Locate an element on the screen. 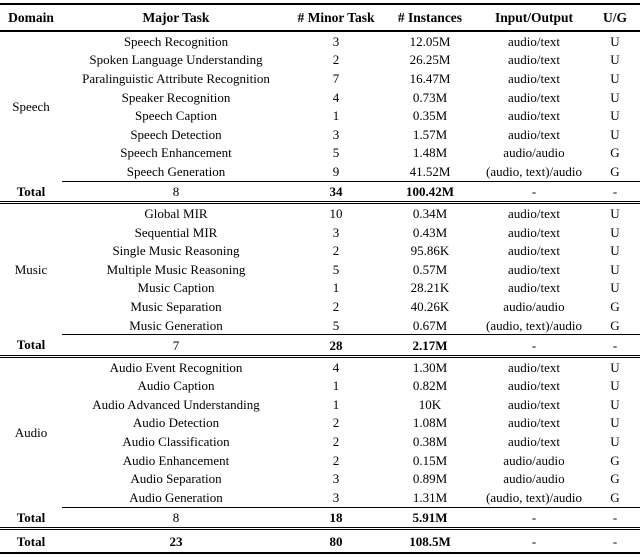 The width and height of the screenshot is (640, 557). major-task-cell: Sequential MIR is located at coordinates (176, 232).